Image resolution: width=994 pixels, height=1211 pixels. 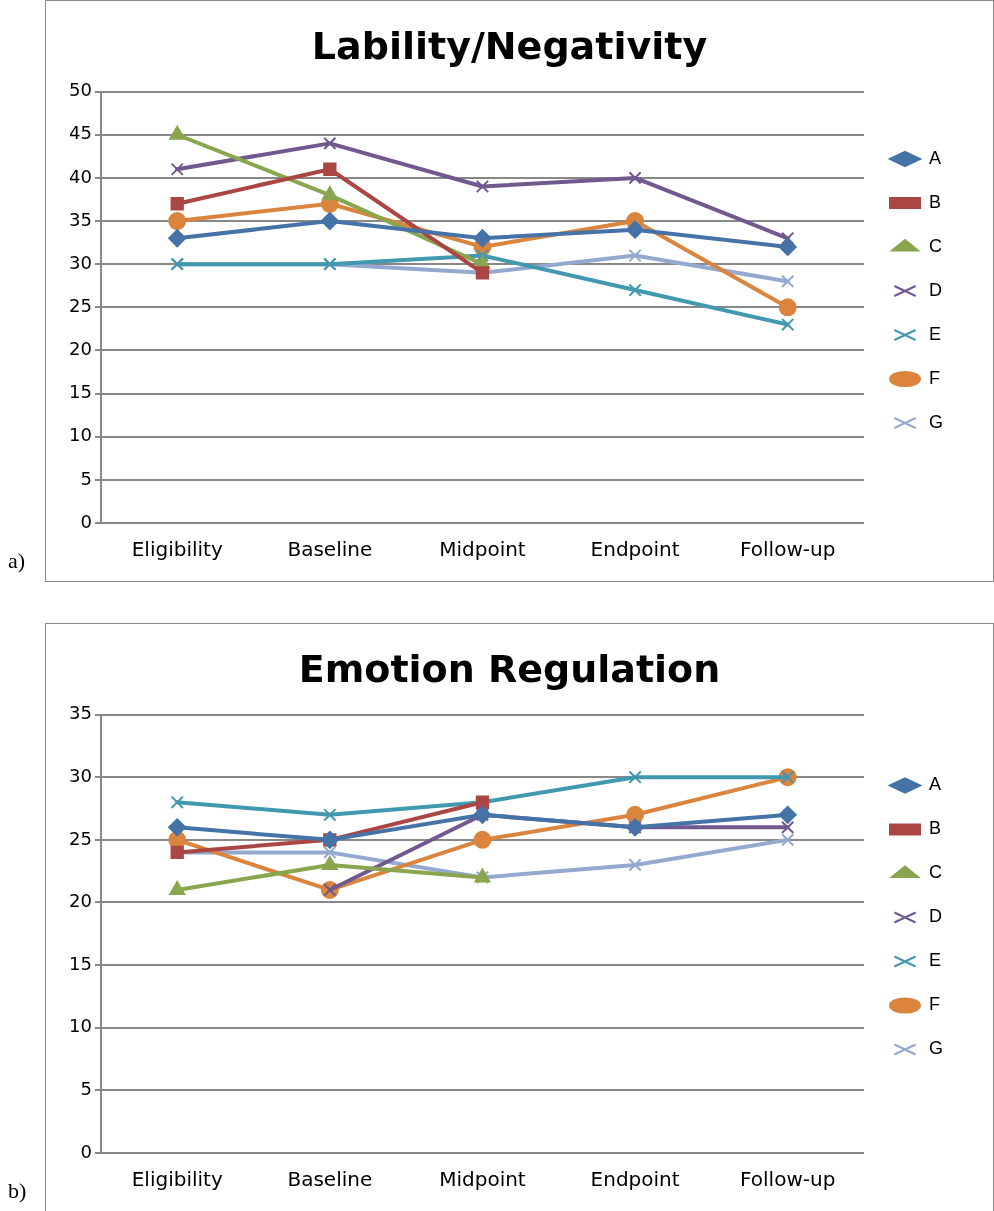 I want to click on text: b), so click(x=17, y=1191).